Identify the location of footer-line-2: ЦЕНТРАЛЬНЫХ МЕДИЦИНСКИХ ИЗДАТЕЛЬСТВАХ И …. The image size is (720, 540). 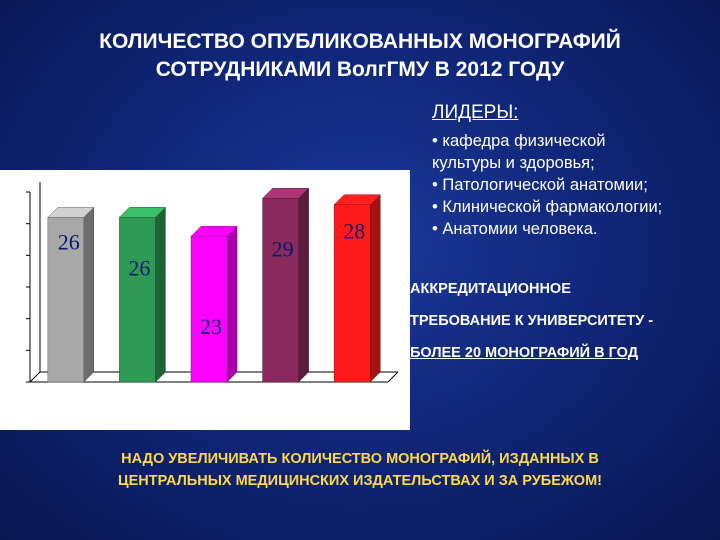
(360, 481).